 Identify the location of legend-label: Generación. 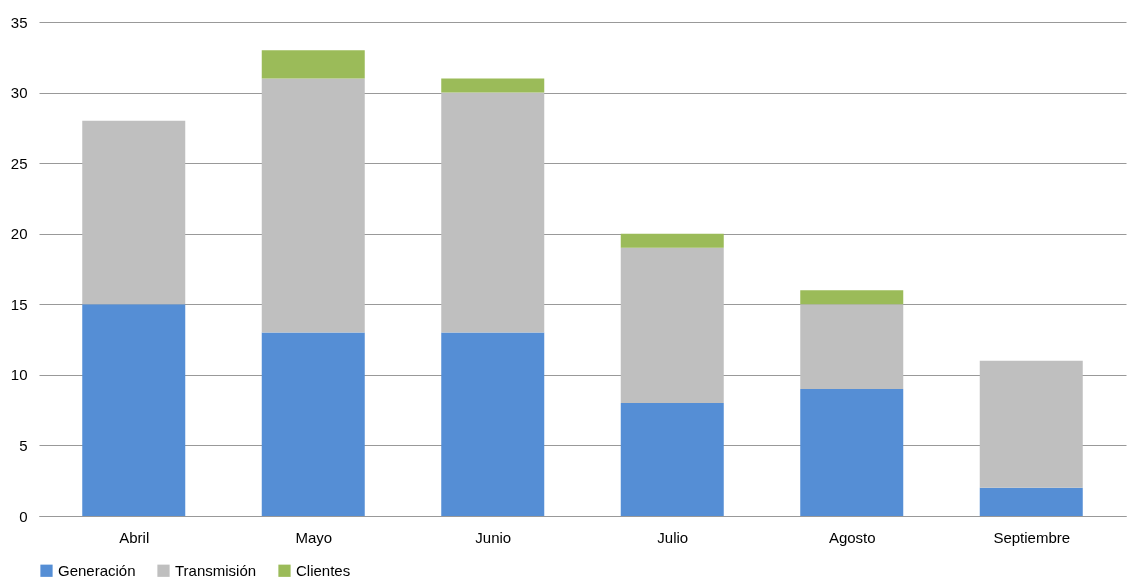
(97, 570).